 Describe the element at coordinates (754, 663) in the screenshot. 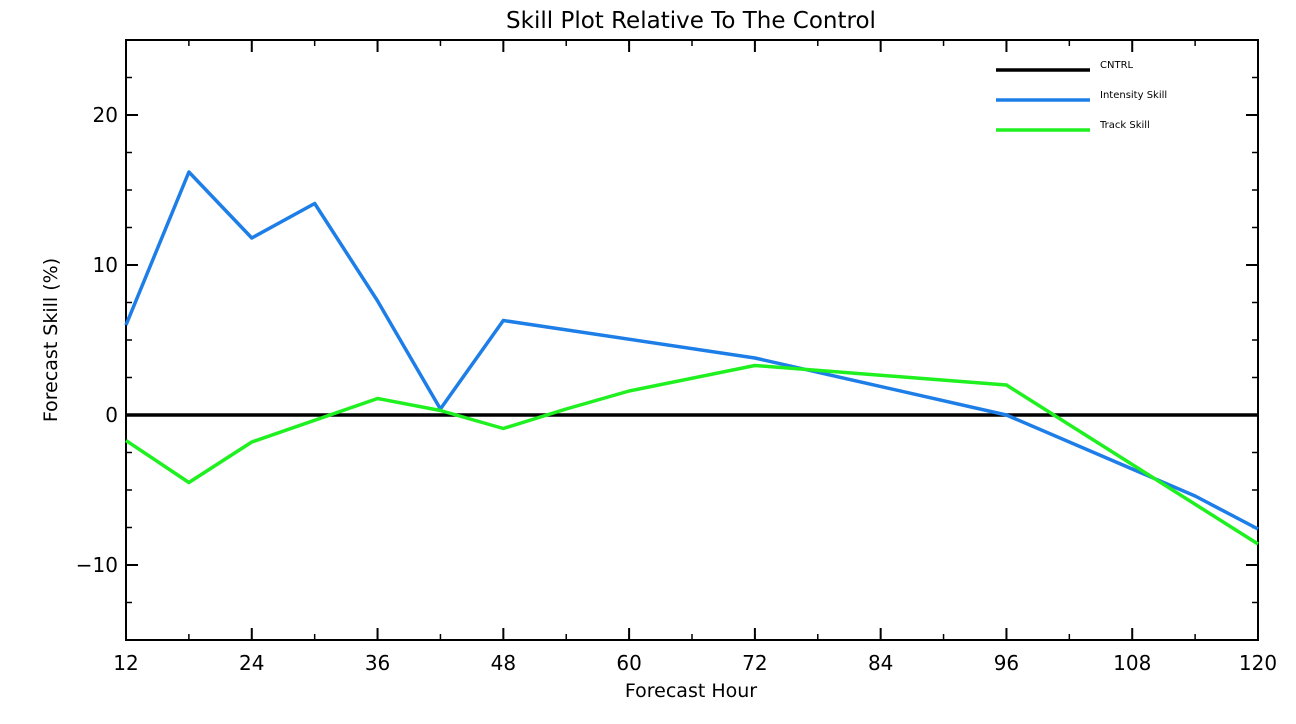

I see `x-tick-label: 72` at that location.